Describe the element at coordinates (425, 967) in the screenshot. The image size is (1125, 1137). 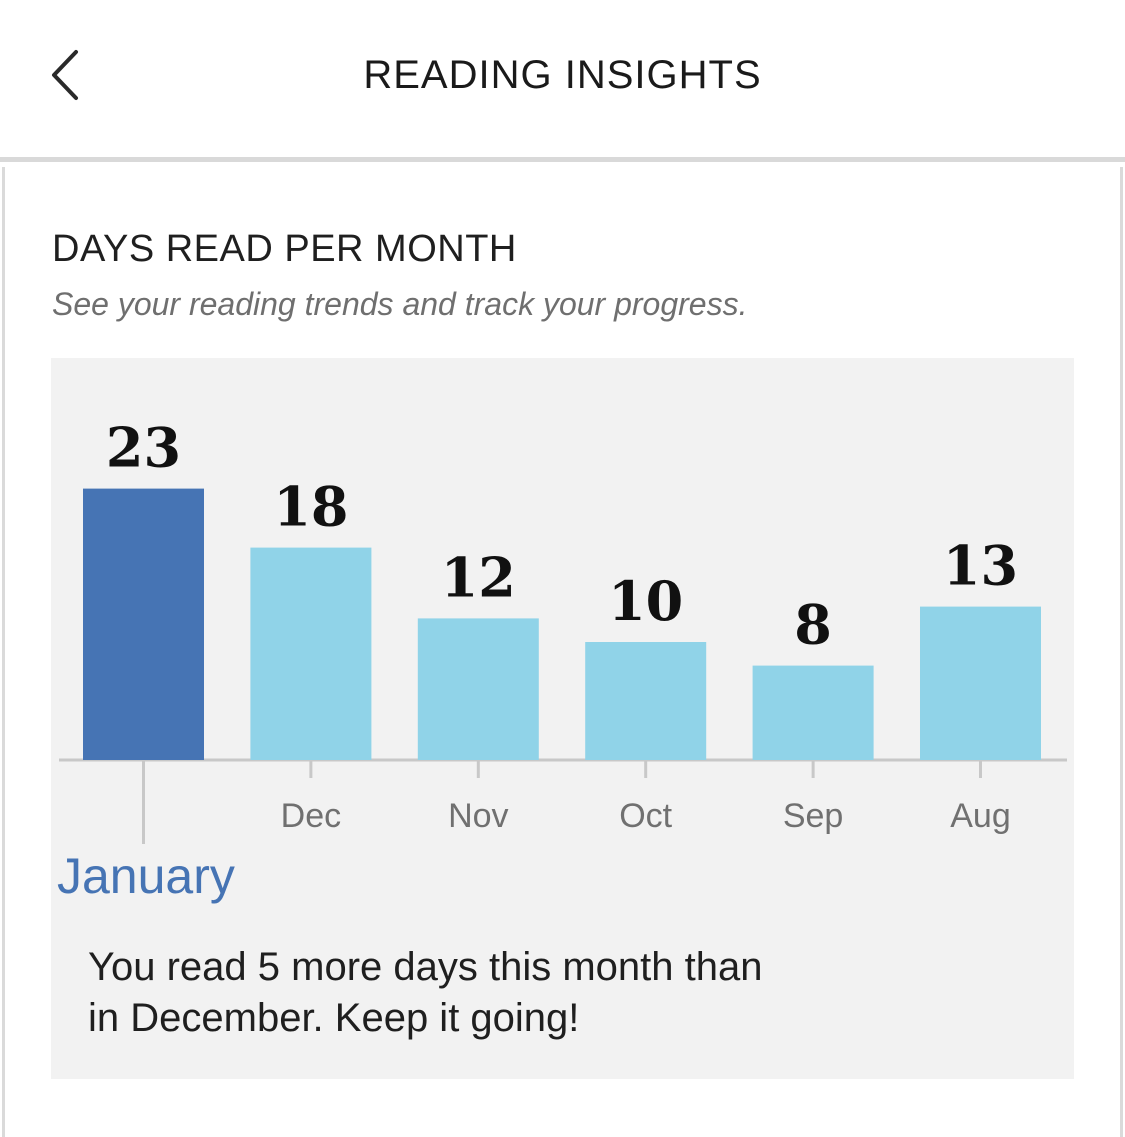
I see `summary-line-1: You read 5 more days this month than` at that location.